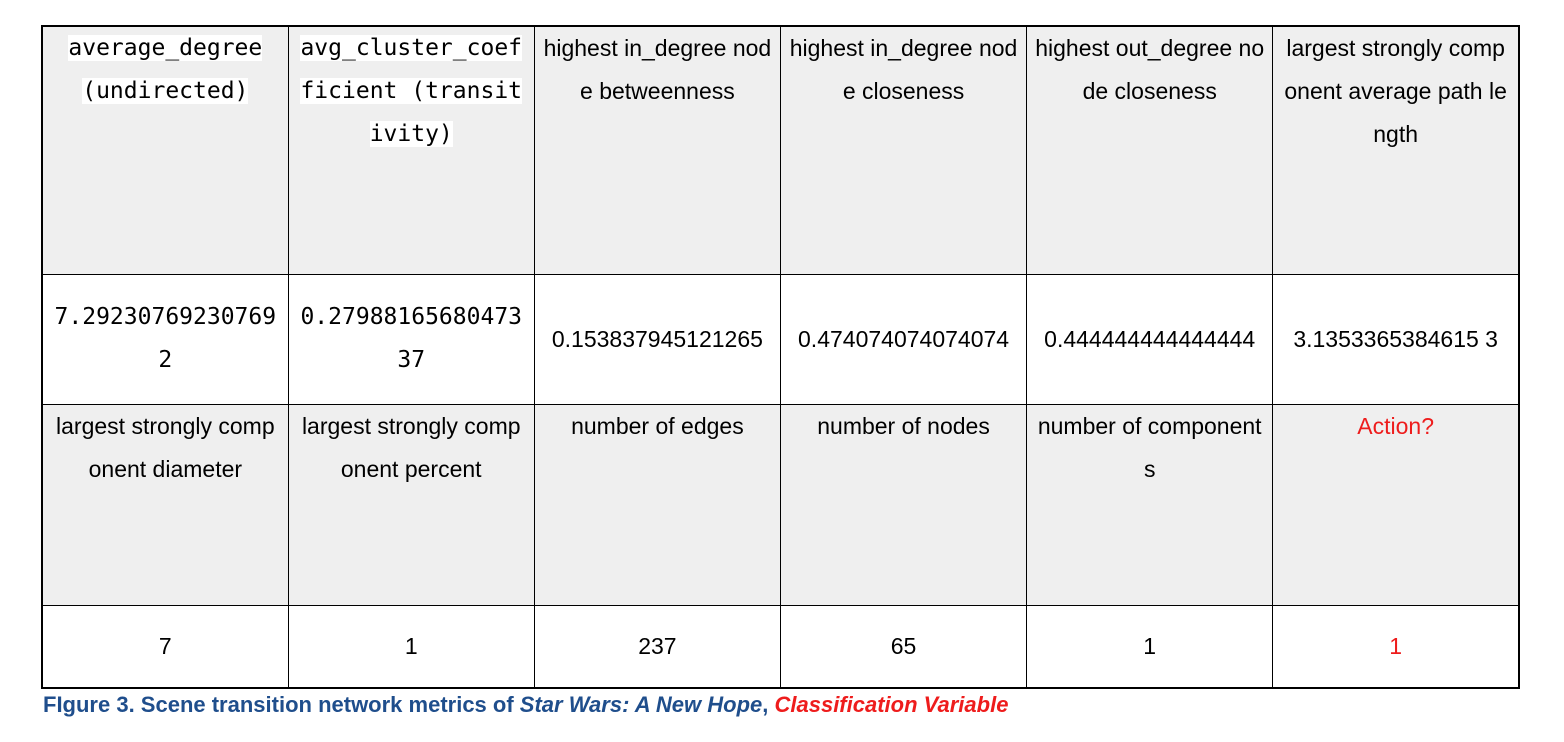 This screenshot has width=1564, height=742. I want to click on header-number-of-nodes: number of nodes, so click(903, 505).